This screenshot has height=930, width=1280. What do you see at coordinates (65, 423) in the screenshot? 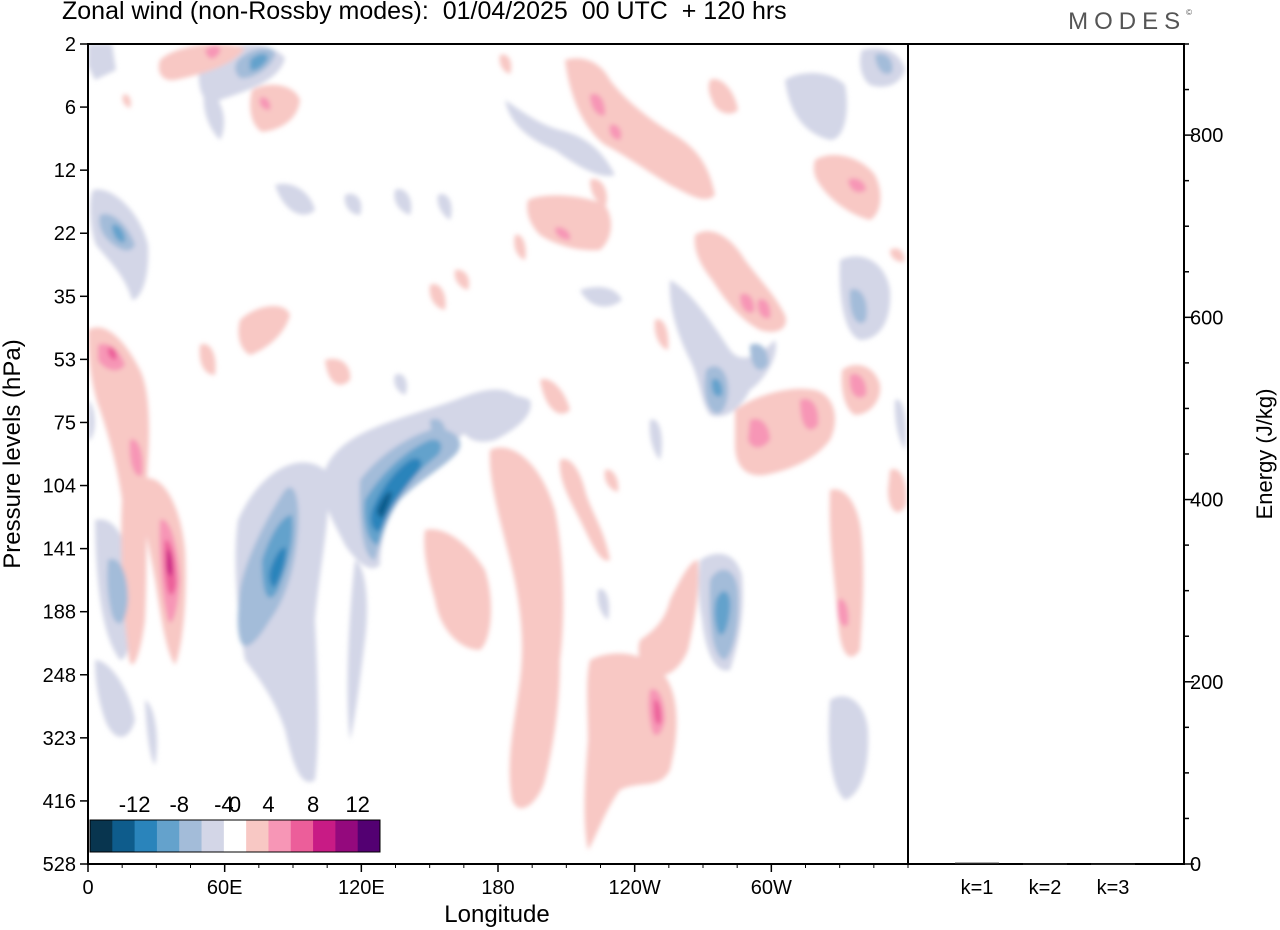
I see `y-tick-label: 75` at bounding box center [65, 423].